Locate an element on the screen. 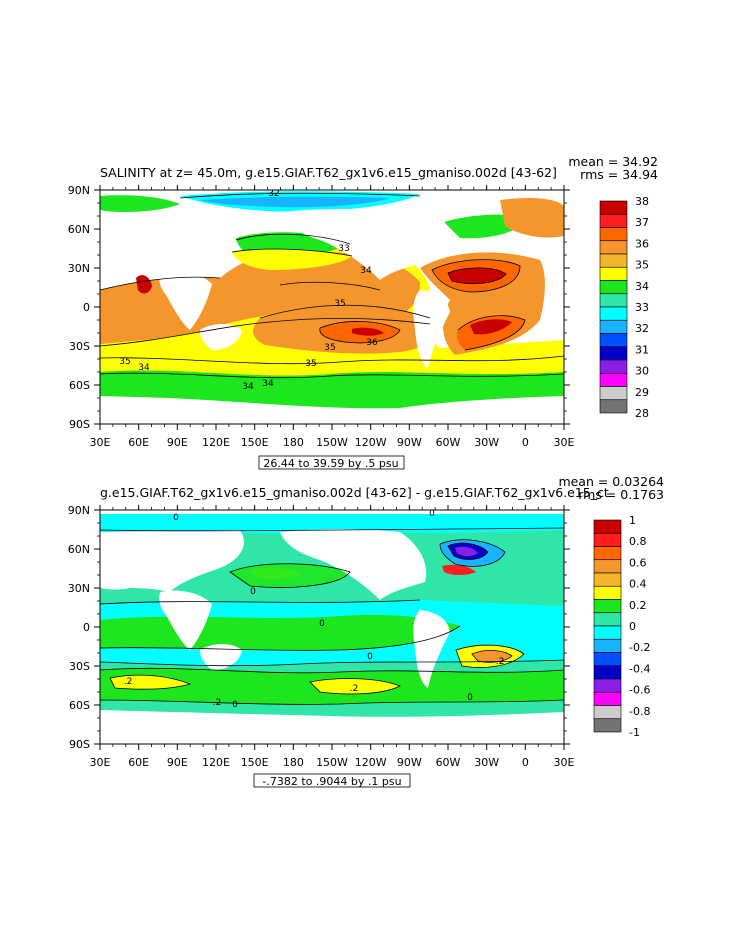 This screenshot has width=733, height=949. p1-fill-arctic-green is located at coordinates (140, 203).